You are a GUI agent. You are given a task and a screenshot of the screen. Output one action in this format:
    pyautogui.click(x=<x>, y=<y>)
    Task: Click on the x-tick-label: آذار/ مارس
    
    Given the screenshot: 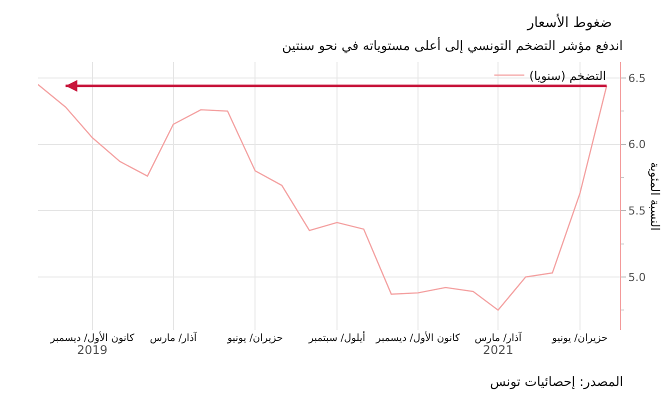 What is the action you would take?
    pyautogui.click(x=174, y=337)
    